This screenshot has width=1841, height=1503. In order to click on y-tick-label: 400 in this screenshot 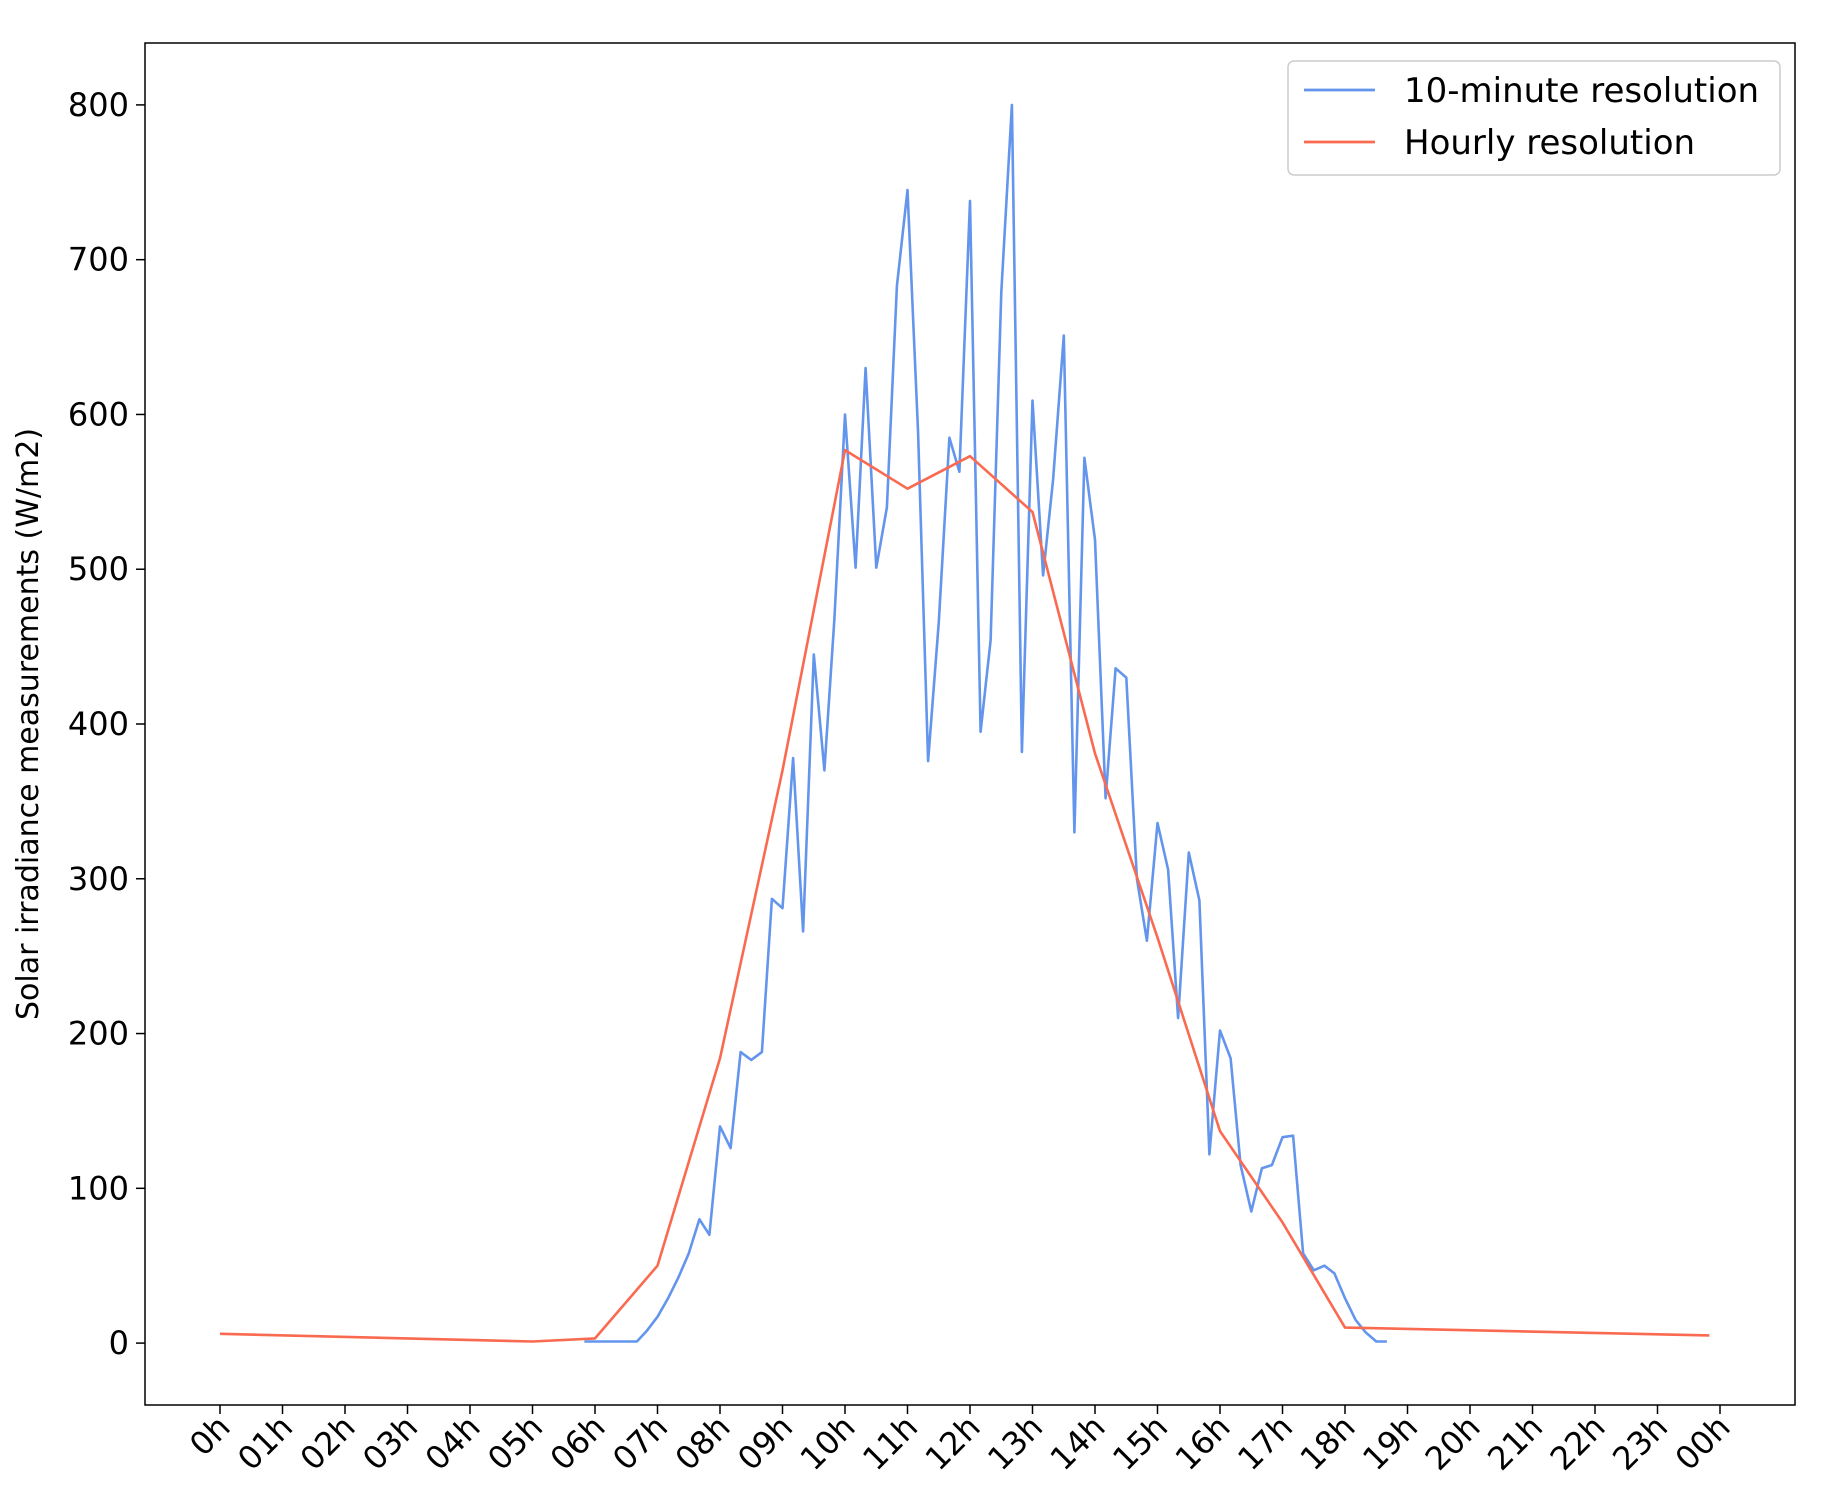, I will do `click(98, 724)`.